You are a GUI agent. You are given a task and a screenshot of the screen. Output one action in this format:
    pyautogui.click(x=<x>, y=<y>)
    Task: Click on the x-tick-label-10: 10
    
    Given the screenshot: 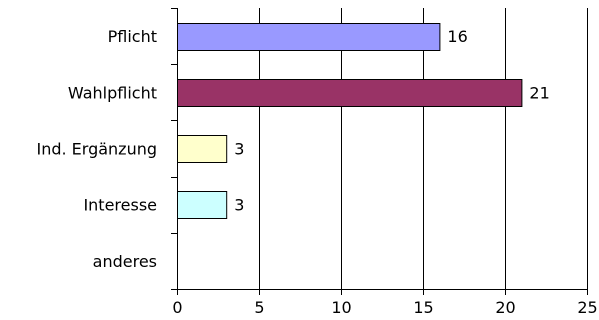 What is the action you would take?
    pyautogui.click(x=341, y=307)
    